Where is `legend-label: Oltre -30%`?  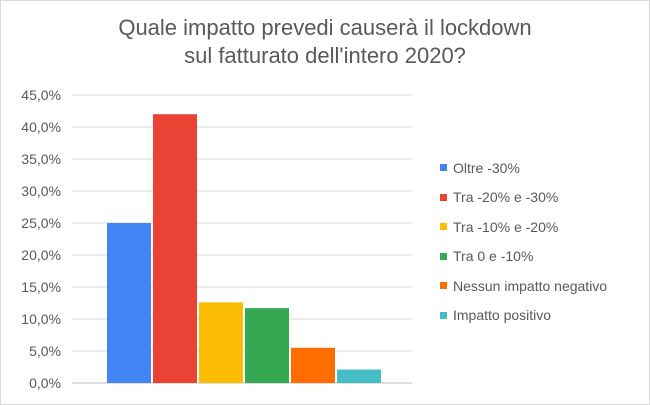
legend-label: Oltre -30% is located at coordinates (486, 167).